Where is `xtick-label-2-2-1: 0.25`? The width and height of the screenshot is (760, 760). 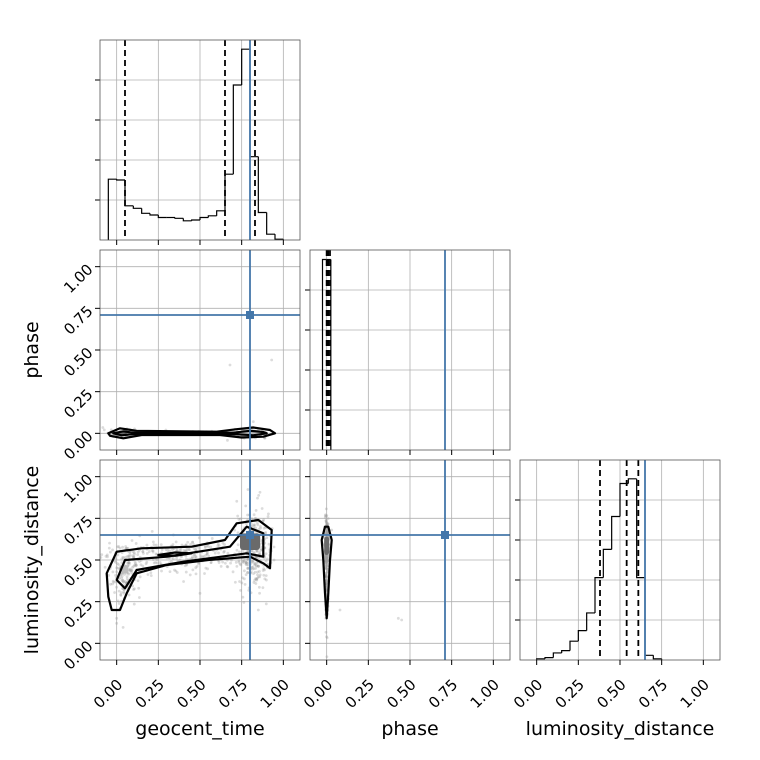 xtick-label-2-2-1: 0.25 is located at coordinates (570, 694).